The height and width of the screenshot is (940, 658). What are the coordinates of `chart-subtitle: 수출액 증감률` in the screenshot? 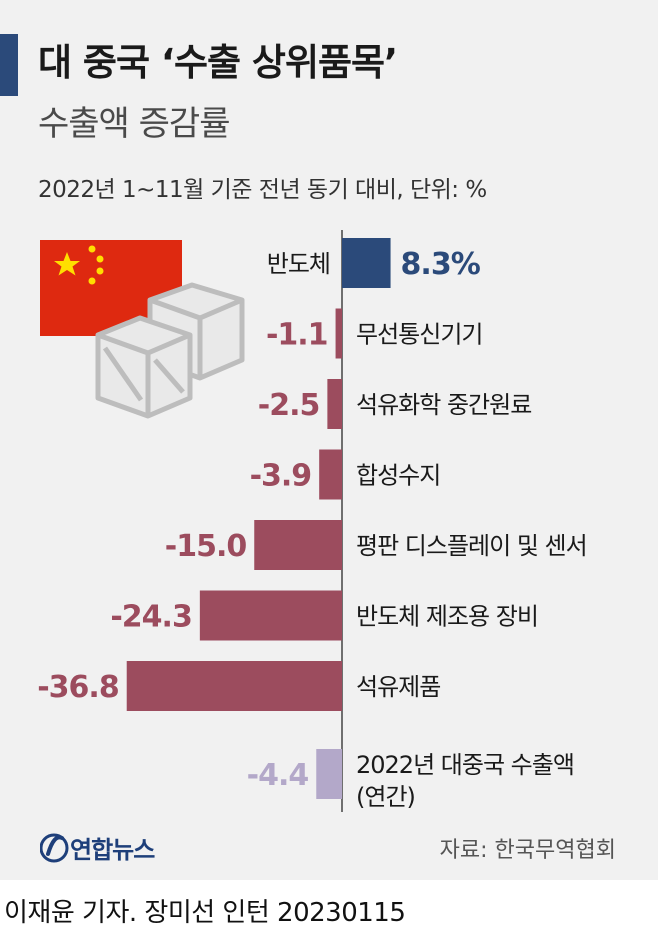 It's located at (134, 124).